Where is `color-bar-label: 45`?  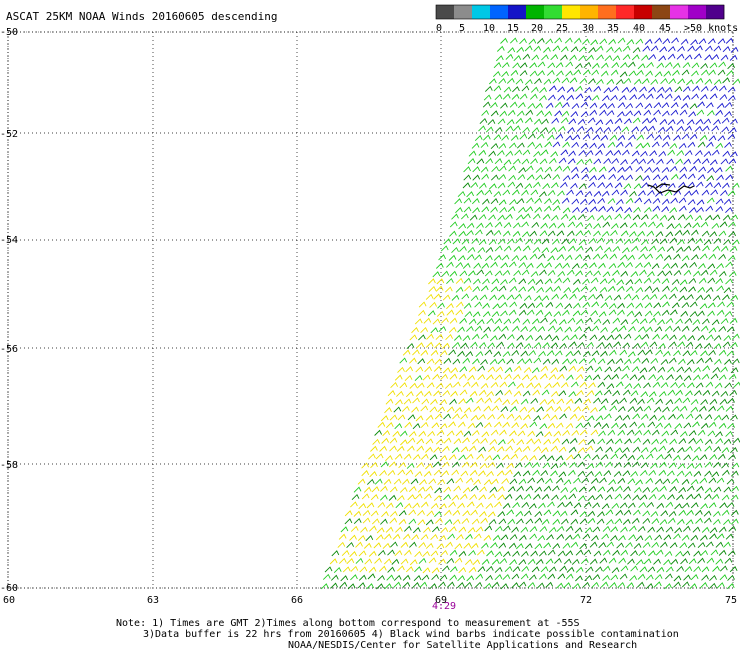 color-bar-label: 45 is located at coordinates (665, 28).